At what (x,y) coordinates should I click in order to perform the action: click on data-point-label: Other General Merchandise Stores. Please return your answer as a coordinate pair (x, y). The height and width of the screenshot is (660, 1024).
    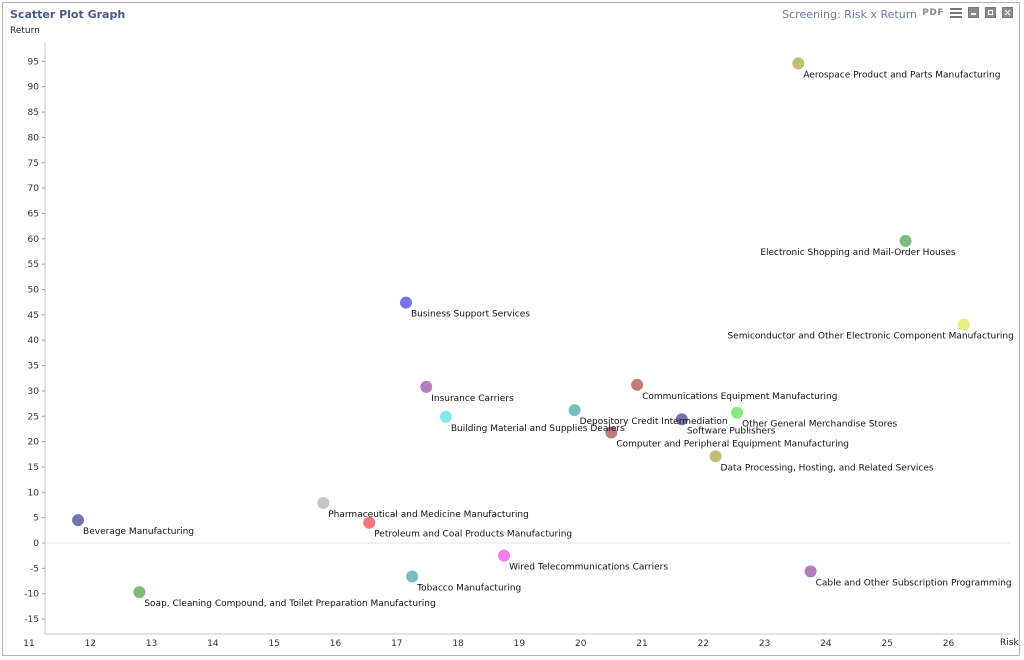
    Looking at the image, I should click on (820, 425).